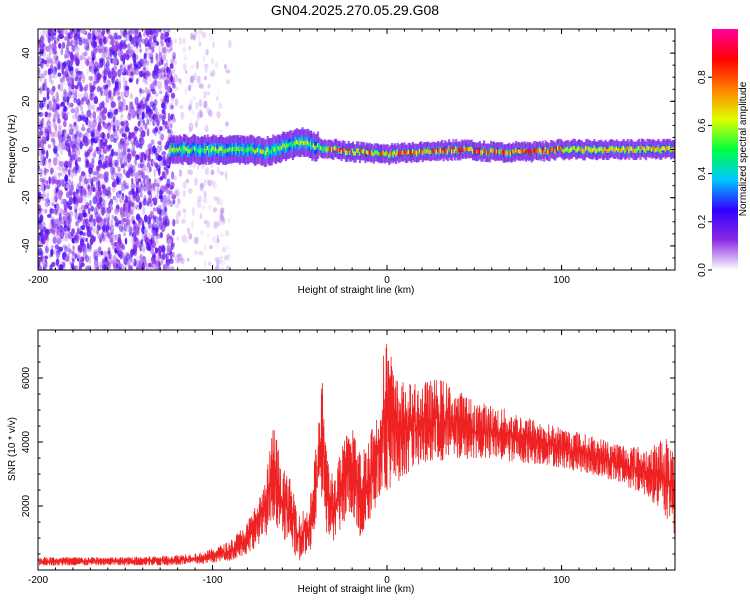 The height and width of the screenshot is (600, 750). What do you see at coordinates (38, 280) in the screenshot?
I see `spectrogram-x-tick-label: -200` at bounding box center [38, 280].